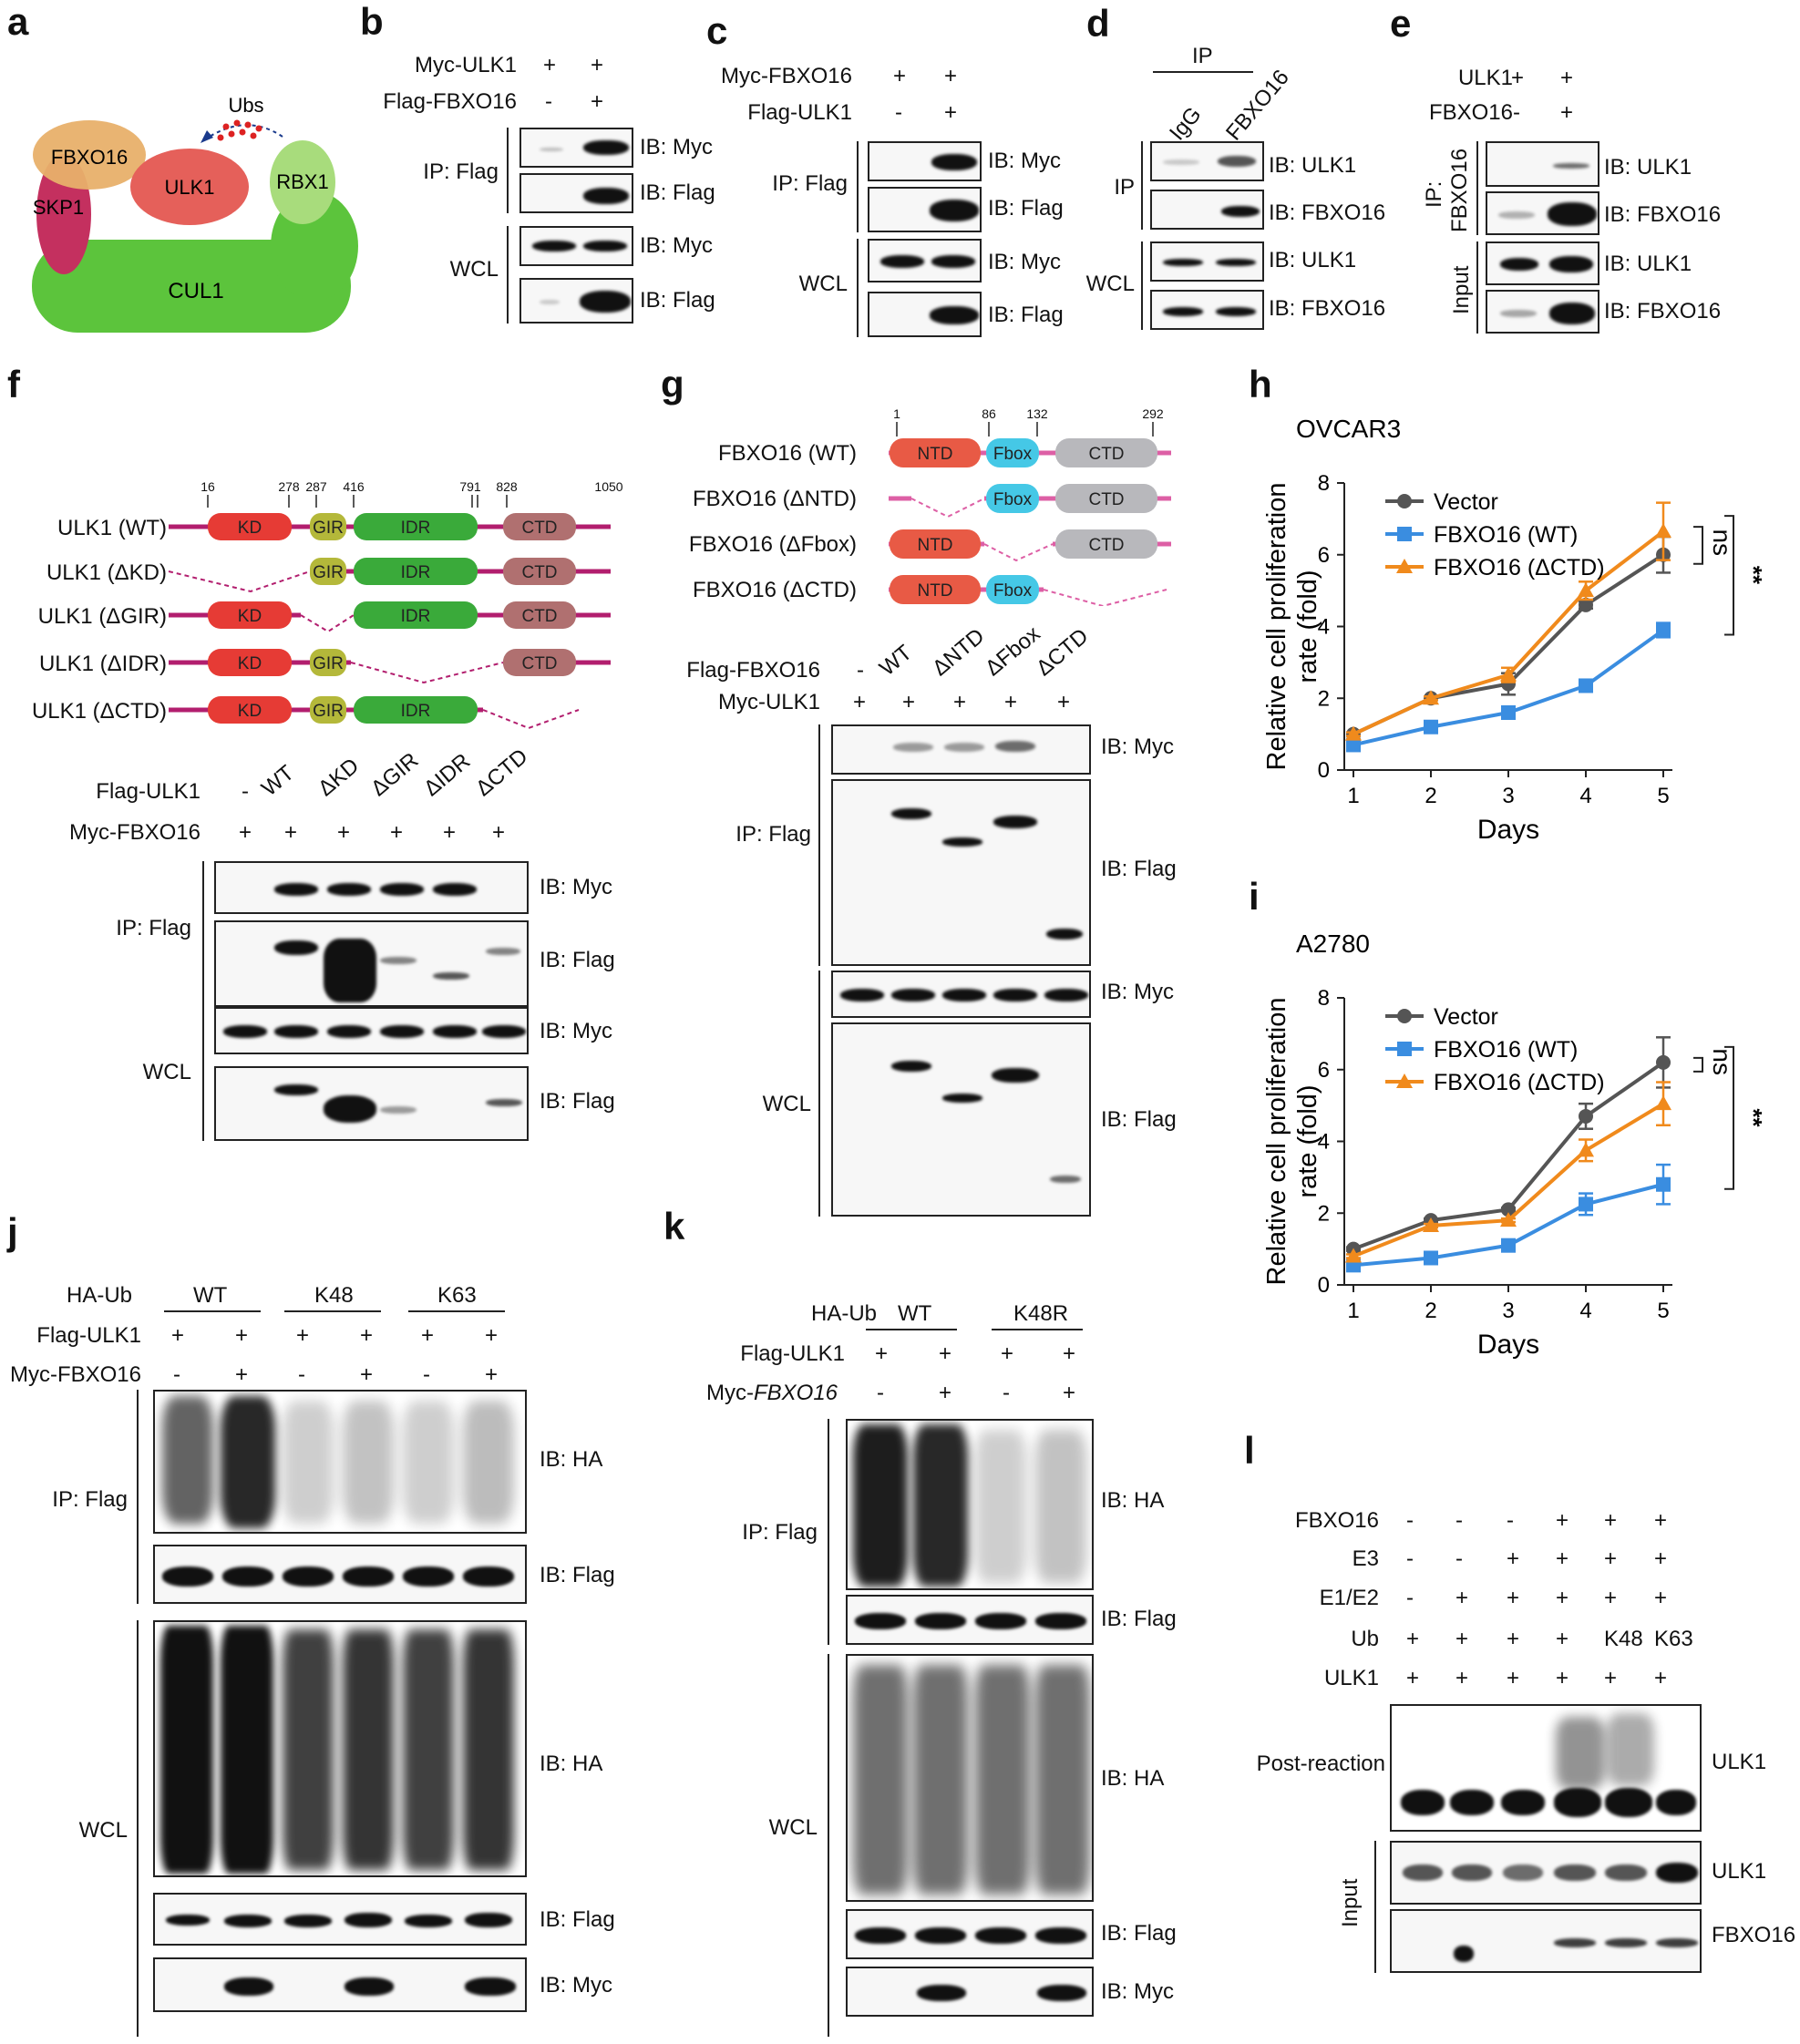 Image resolution: width=1800 pixels, height=2044 pixels. What do you see at coordinates (103, 1830) in the screenshot?
I see `j-wcl-label: WCL` at bounding box center [103, 1830].